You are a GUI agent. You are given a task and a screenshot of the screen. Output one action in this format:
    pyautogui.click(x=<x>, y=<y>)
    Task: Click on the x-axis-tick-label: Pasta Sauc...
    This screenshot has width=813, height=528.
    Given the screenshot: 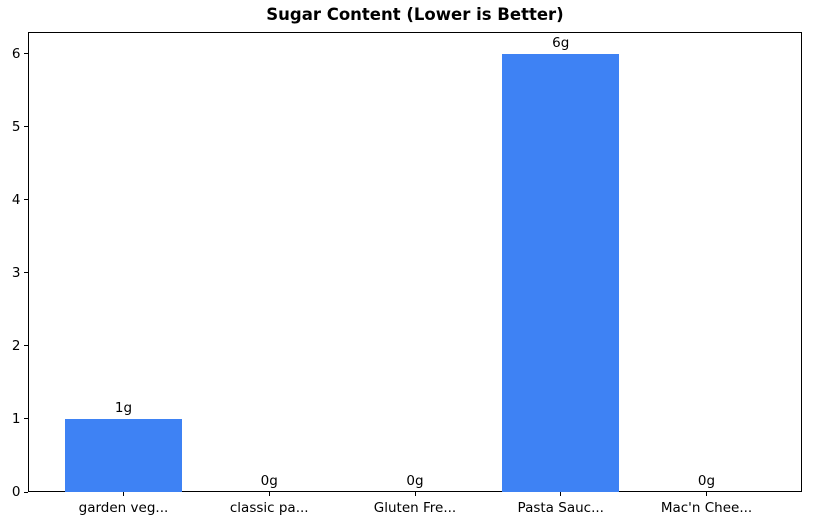 What is the action you would take?
    pyautogui.click(x=560, y=507)
    